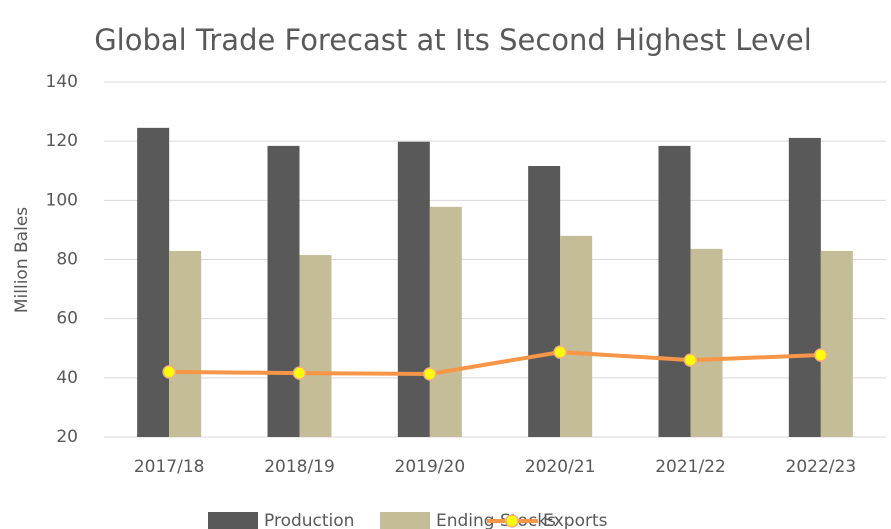 The height and width of the screenshot is (529, 891). I want to click on y-tick-label: 140, so click(62, 82).